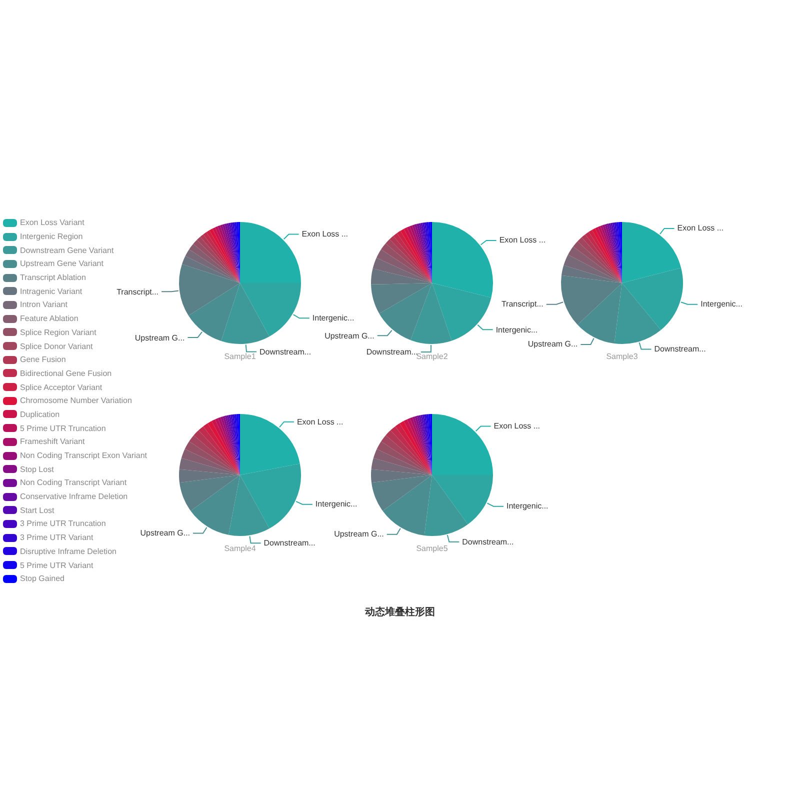 The height and width of the screenshot is (800, 800). I want to click on legend-label: Intragenic Variant, so click(51, 291).